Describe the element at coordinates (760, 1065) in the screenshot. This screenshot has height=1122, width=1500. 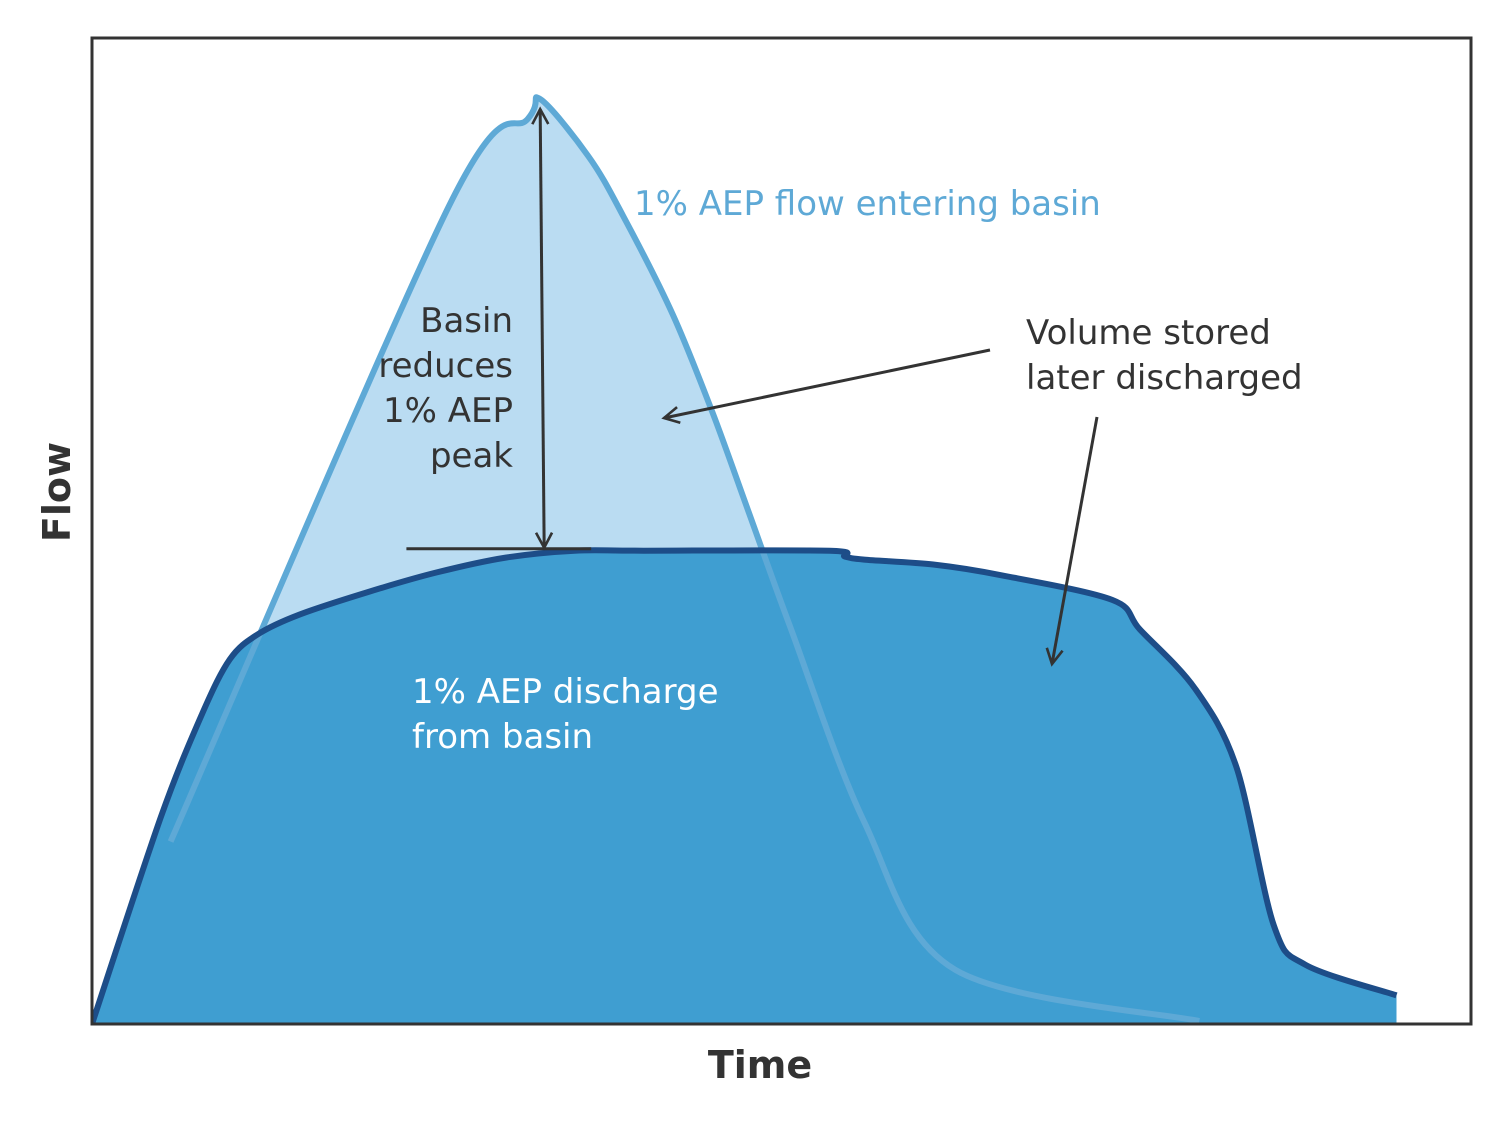
I see `x-axis-label: Time` at that location.